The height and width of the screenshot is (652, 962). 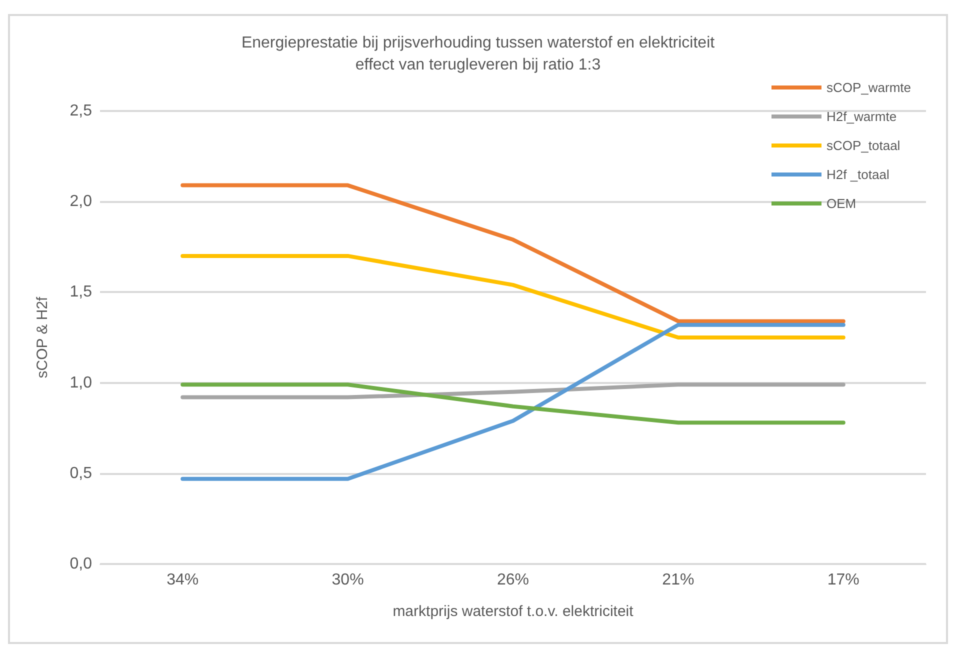 What do you see at coordinates (81, 473) in the screenshot?
I see `y-tick-label: 0,5` at bounding box center [81, 473].